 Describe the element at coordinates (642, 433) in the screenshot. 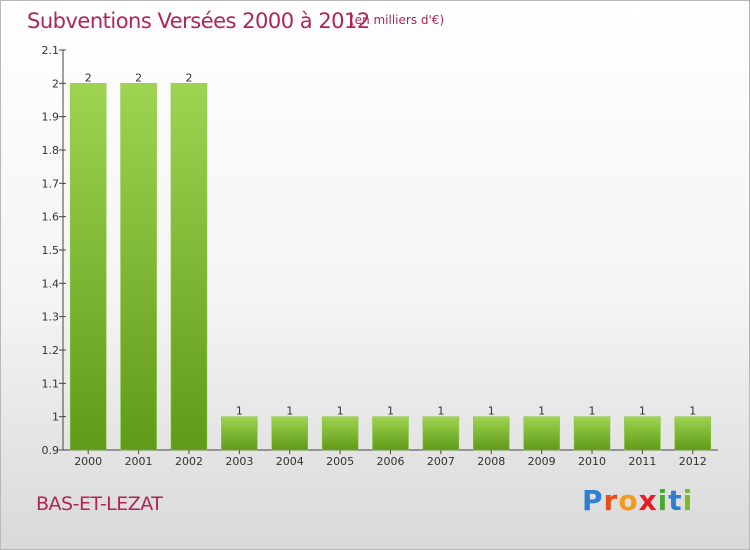

I see `bar-2011` at that location.